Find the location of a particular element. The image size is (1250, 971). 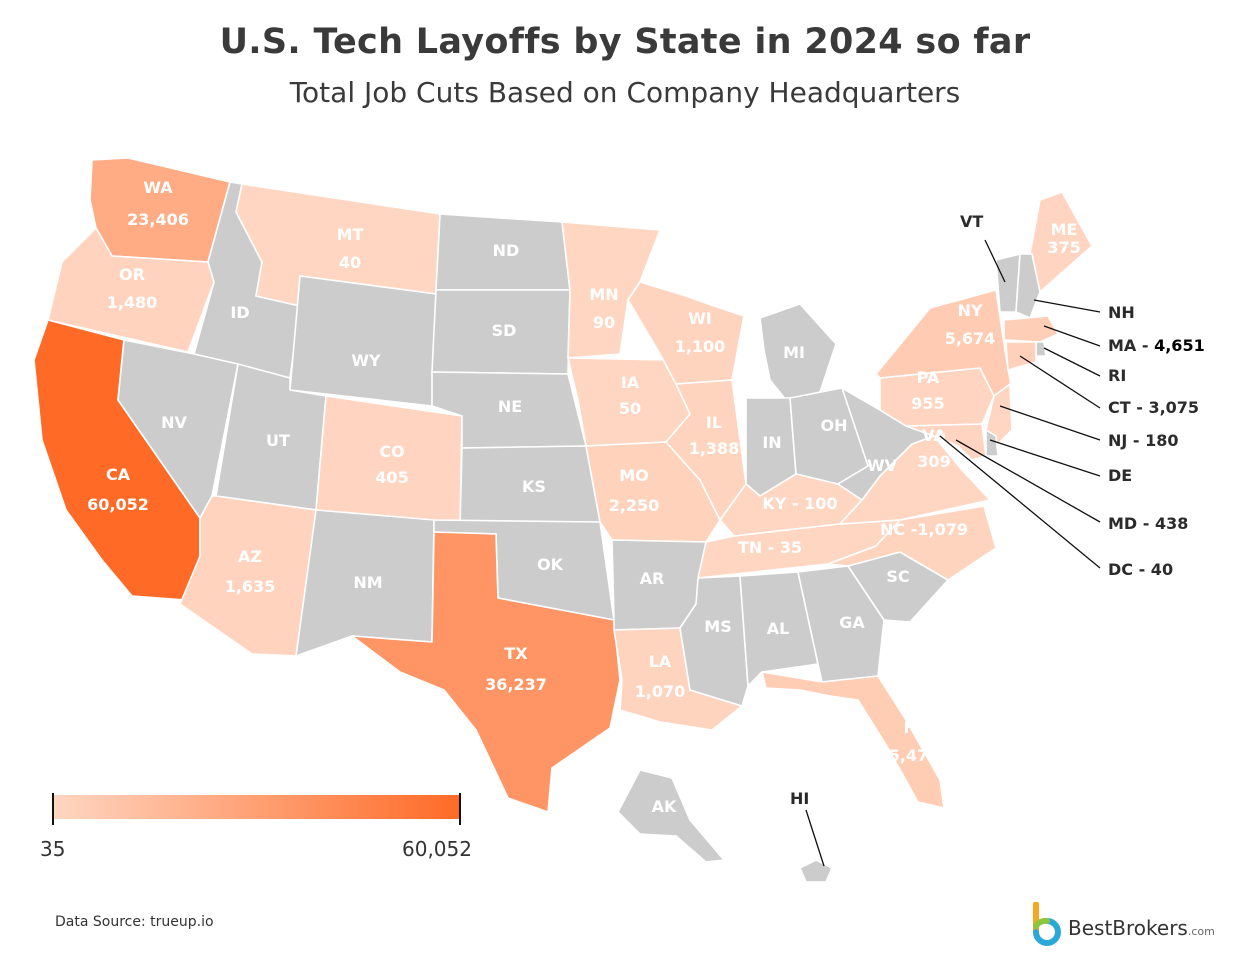

state-value-mn: 90 is located at coordinates (604, 322).